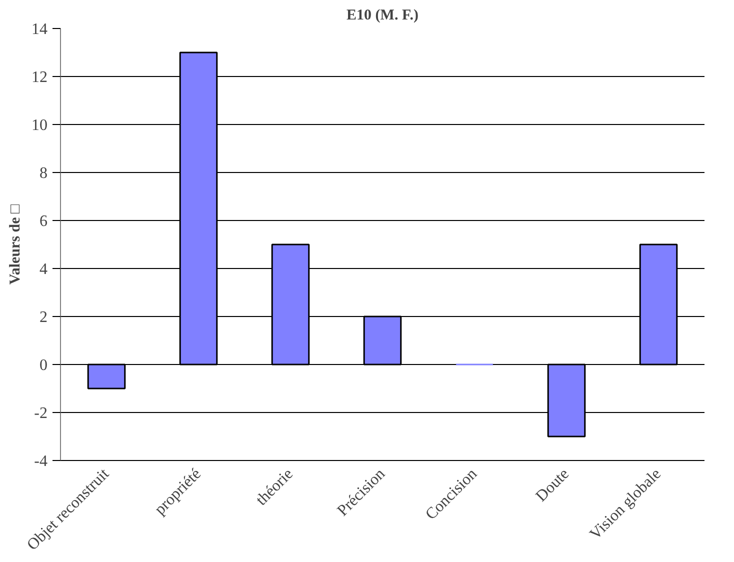 The width and height of the screenshot is (734, 562). Describe the element at coordinates (40, 29) in the screenshot. I see `y-tick-label: 14` at that location.